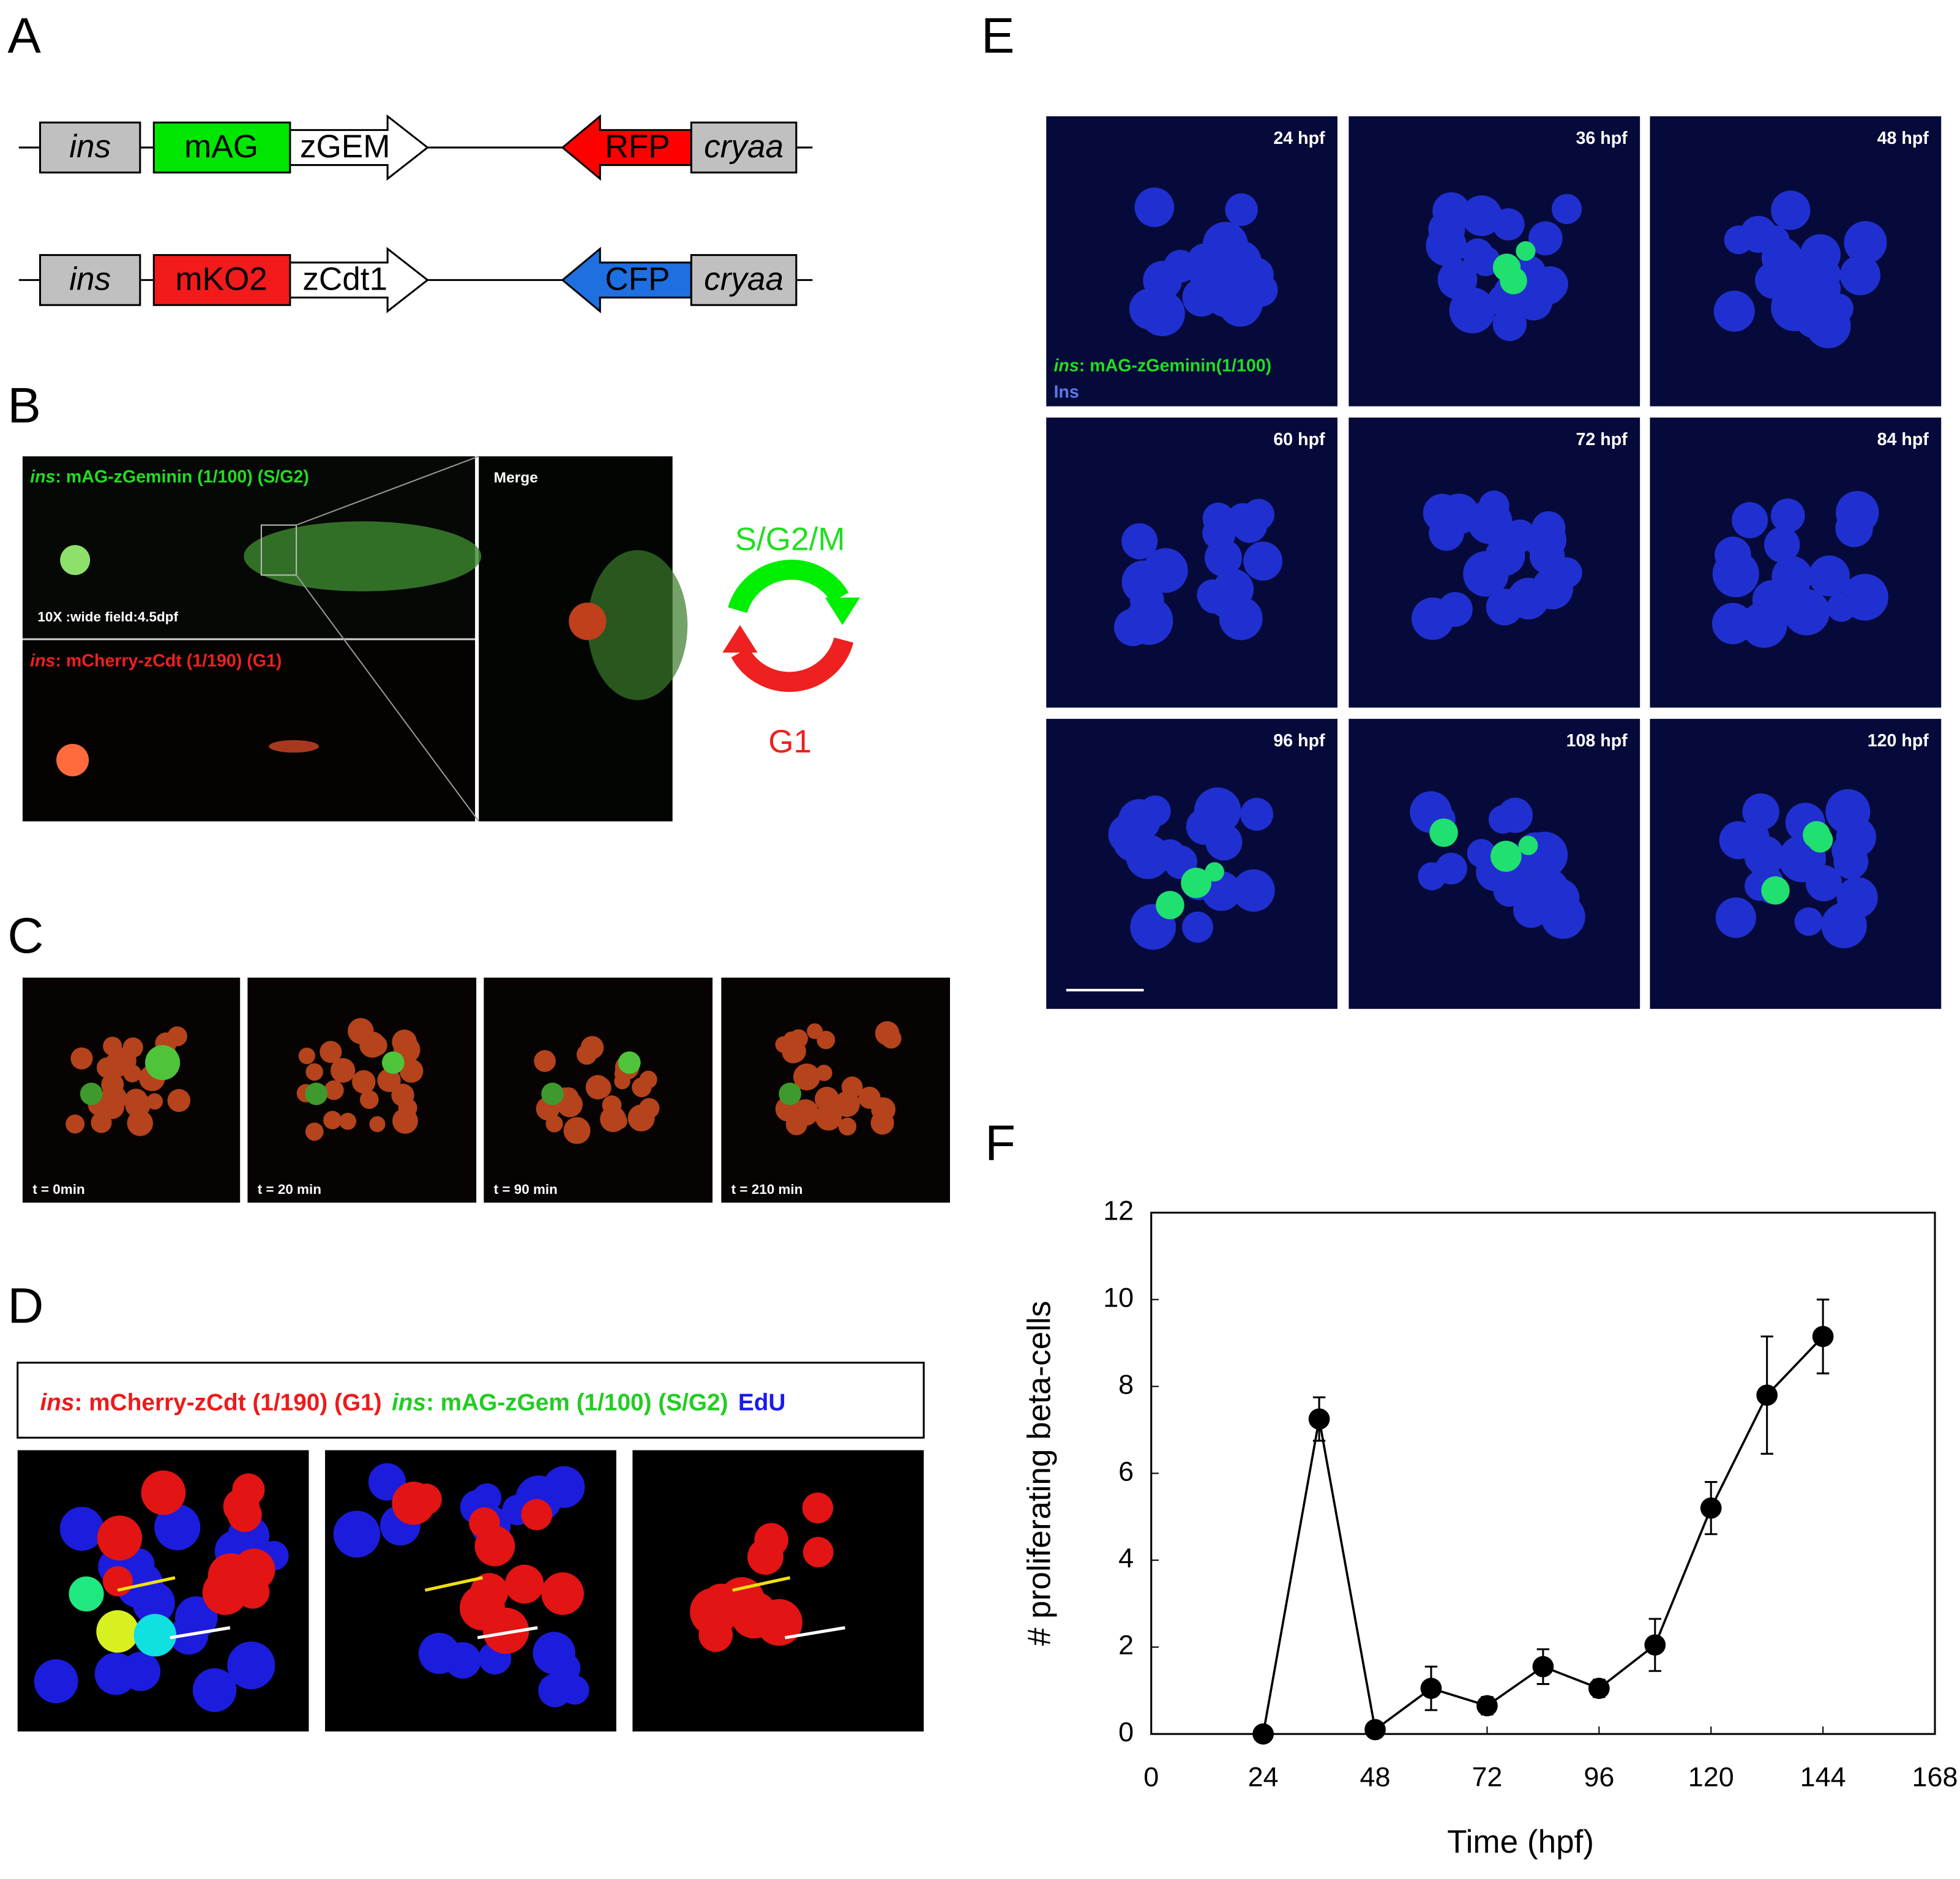 The image size is (1960, 1879). What do you see at coordinates (344, 279) in the screenshot?
I see `gene-label: zCdt1` at bounding box center [344, 279].